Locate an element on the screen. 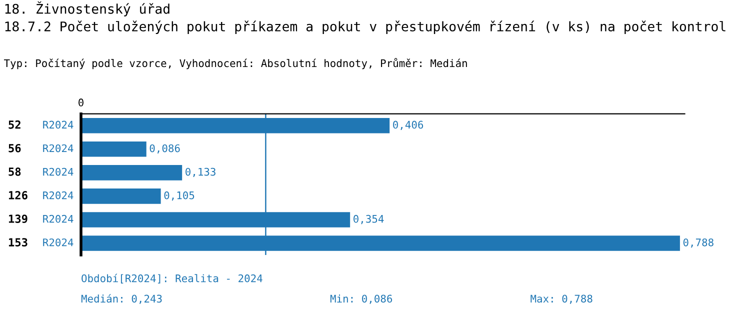 The height and width of the screenshot is (318, 750). y-tick-label: 56 is located at coordinates (14, 148).